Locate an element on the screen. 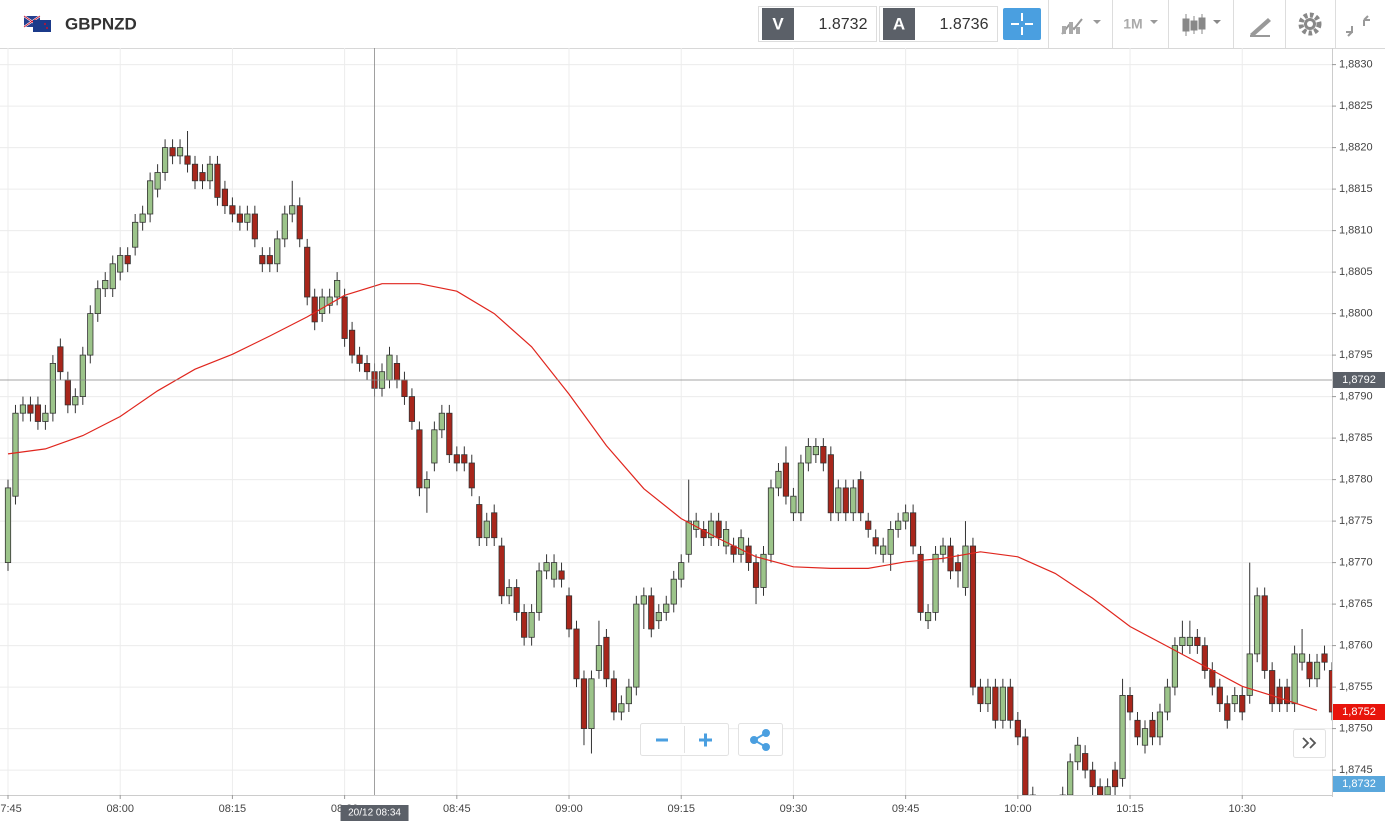 The image size is (1385, 824). crosshair-time-tag is located at coordinates (374, 813).